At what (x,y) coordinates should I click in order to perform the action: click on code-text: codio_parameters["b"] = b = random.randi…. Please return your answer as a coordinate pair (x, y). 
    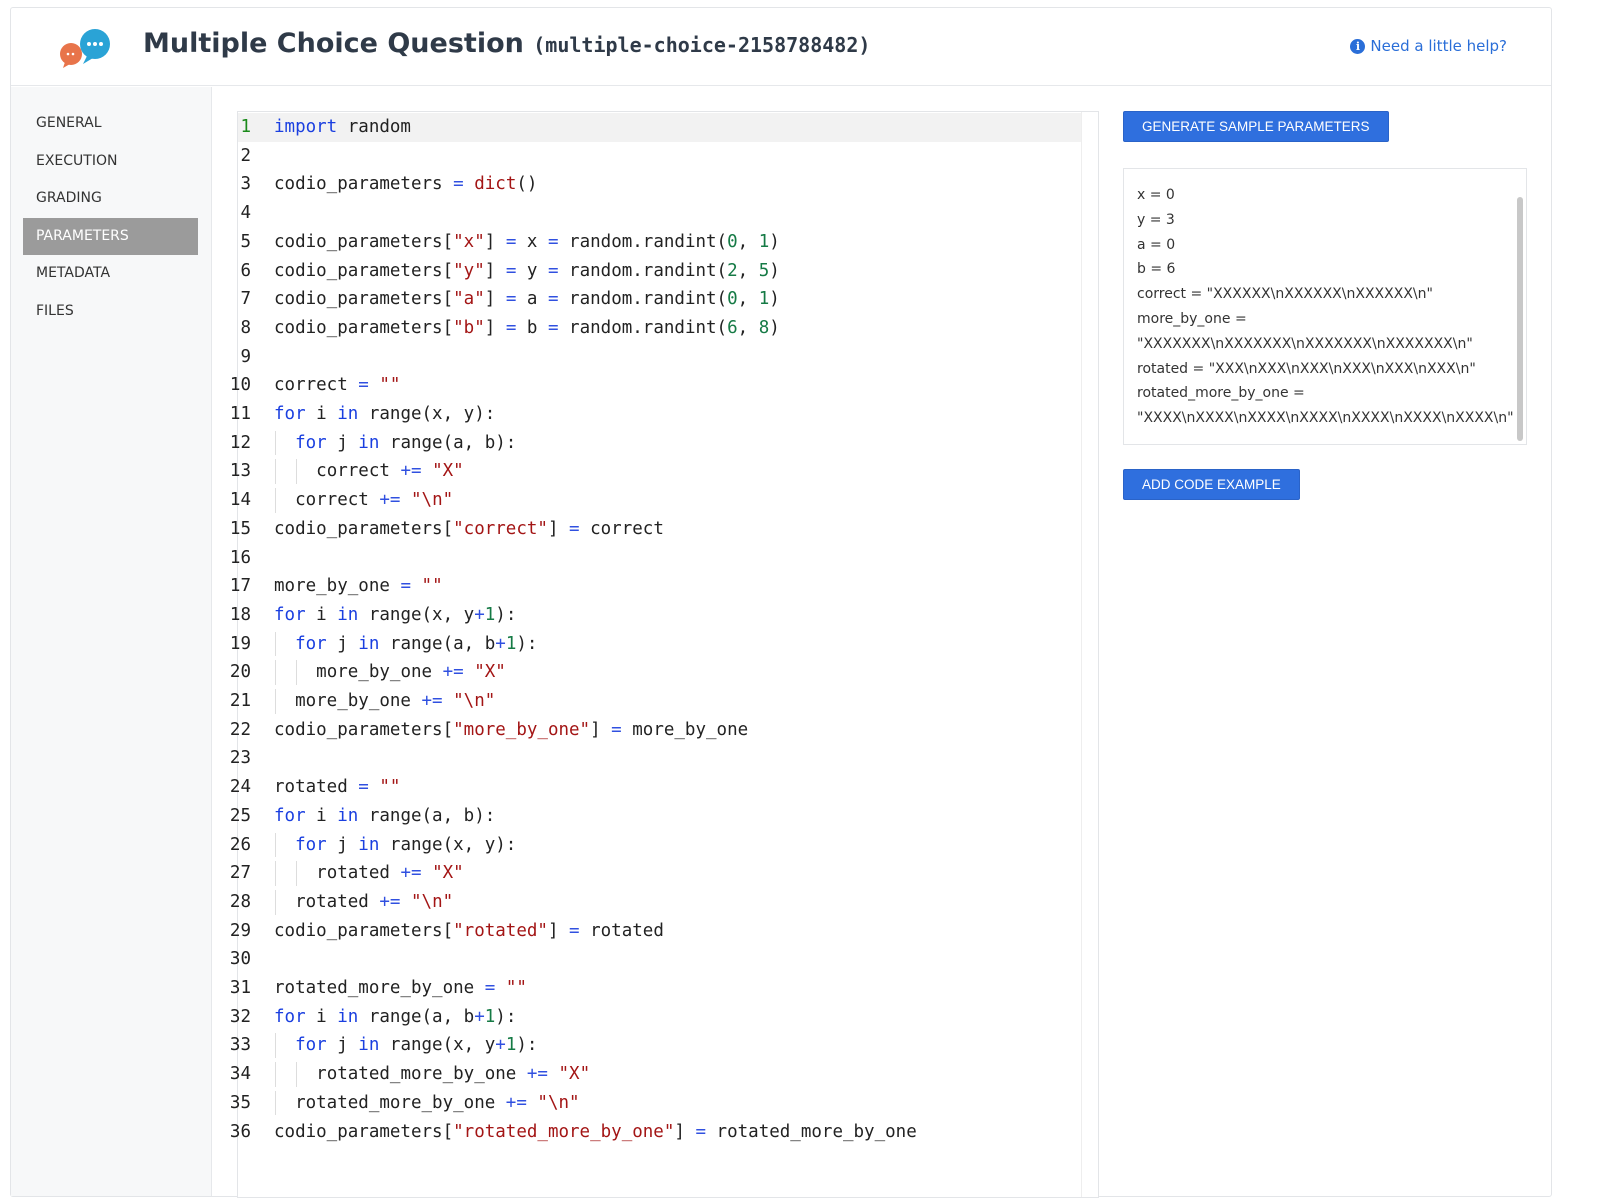
    Looking at the image, I should click on (527, 328).